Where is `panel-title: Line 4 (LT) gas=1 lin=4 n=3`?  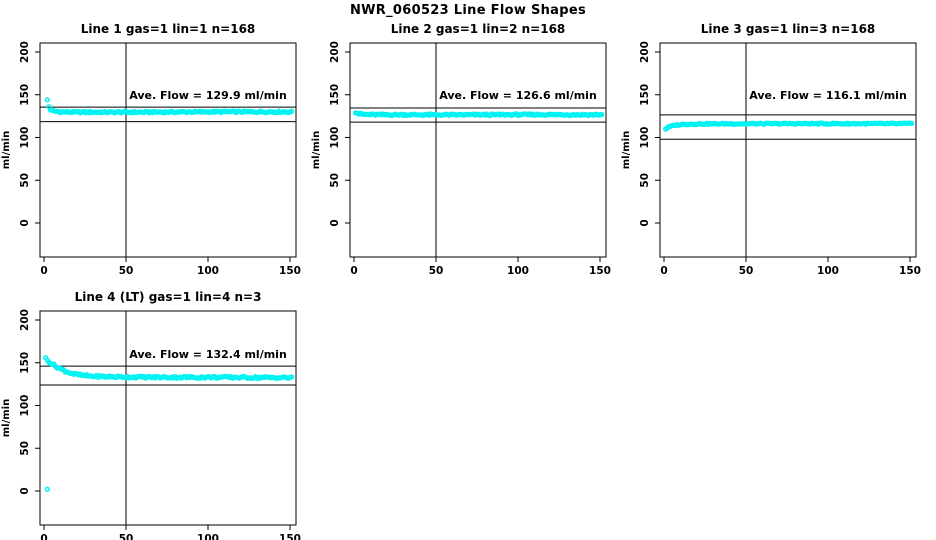 panel-title: Line 4 (LT) gas=1 lin=4 n=3 is located at coordinates (168, 297).